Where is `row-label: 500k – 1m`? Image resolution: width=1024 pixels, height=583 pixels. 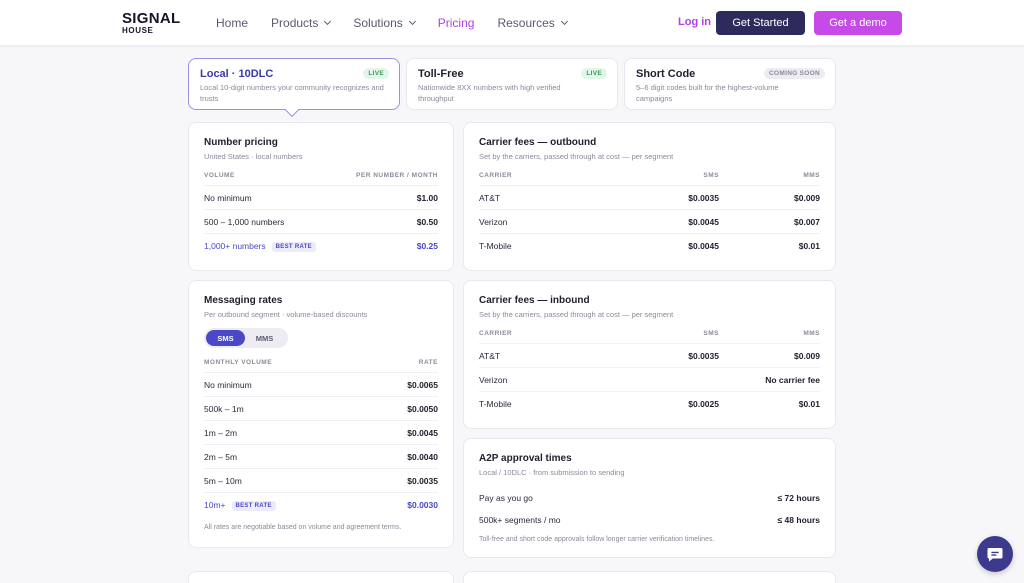
row-label: 500k – 1m is located at coordinates (224, 409).